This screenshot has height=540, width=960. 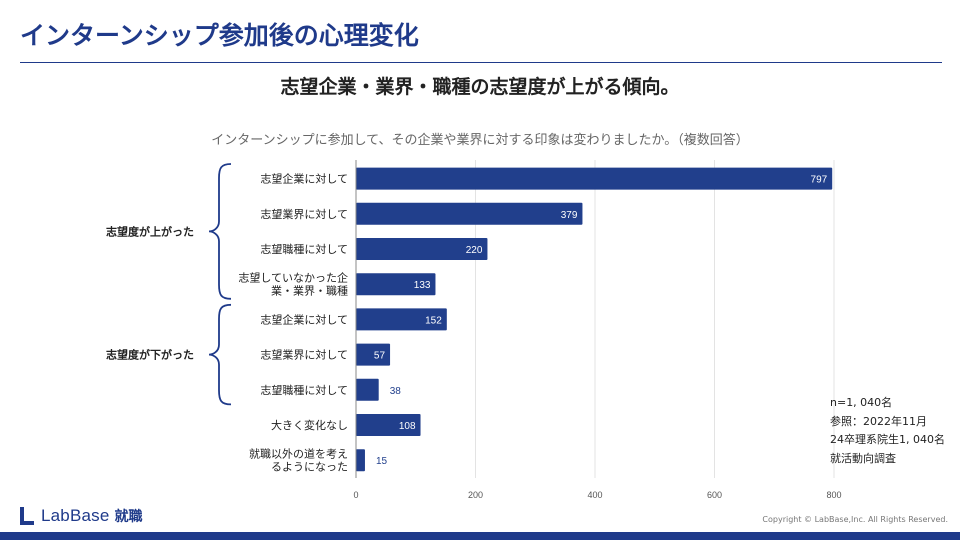 What do you see at coordinates (863, 458) in the screenshot?
I see `note-survey-name: 就活動向調査` at bounding box center [863, 458].